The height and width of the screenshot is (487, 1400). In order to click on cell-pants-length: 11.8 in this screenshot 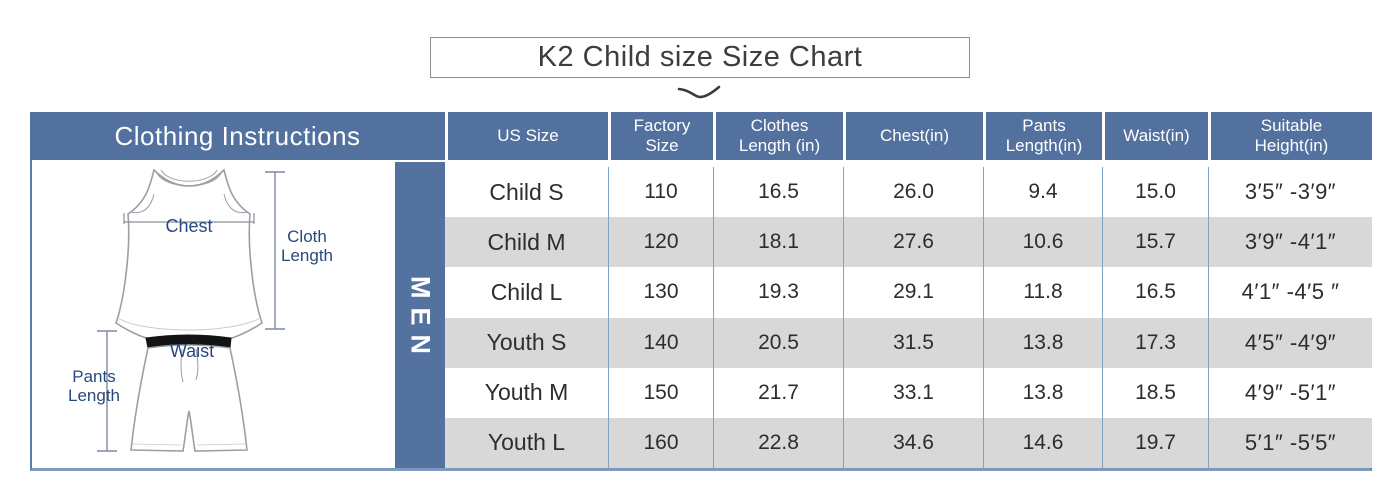, I will do `click(1042, 292)`.